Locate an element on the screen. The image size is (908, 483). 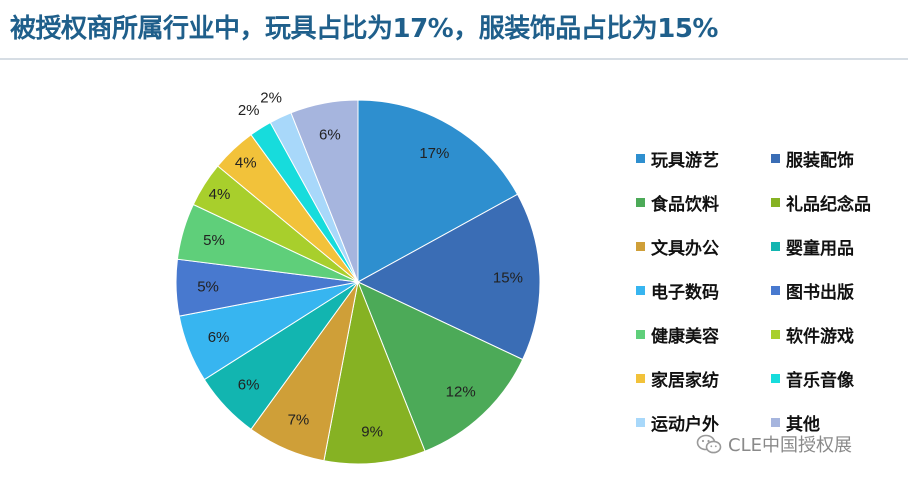
legend-label: 电子数码 is located at coordinates (685, 292).